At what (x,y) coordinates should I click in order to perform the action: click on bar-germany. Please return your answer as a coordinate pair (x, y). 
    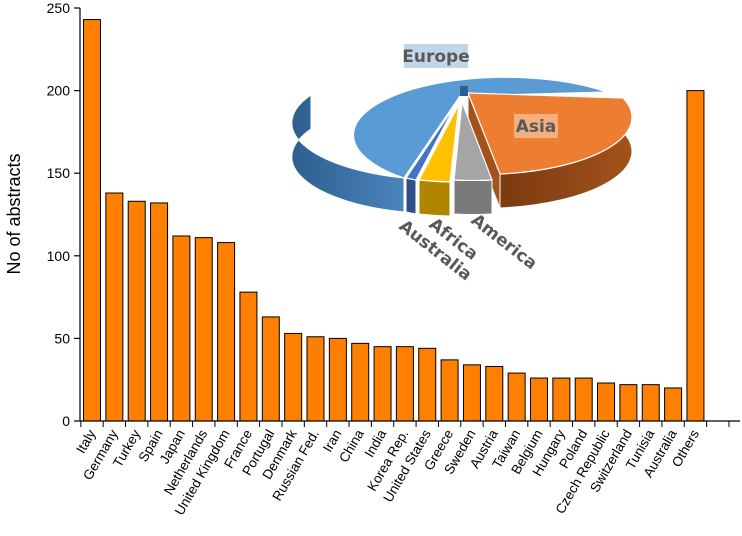
    Looking at the image, I should click on (114, 307).